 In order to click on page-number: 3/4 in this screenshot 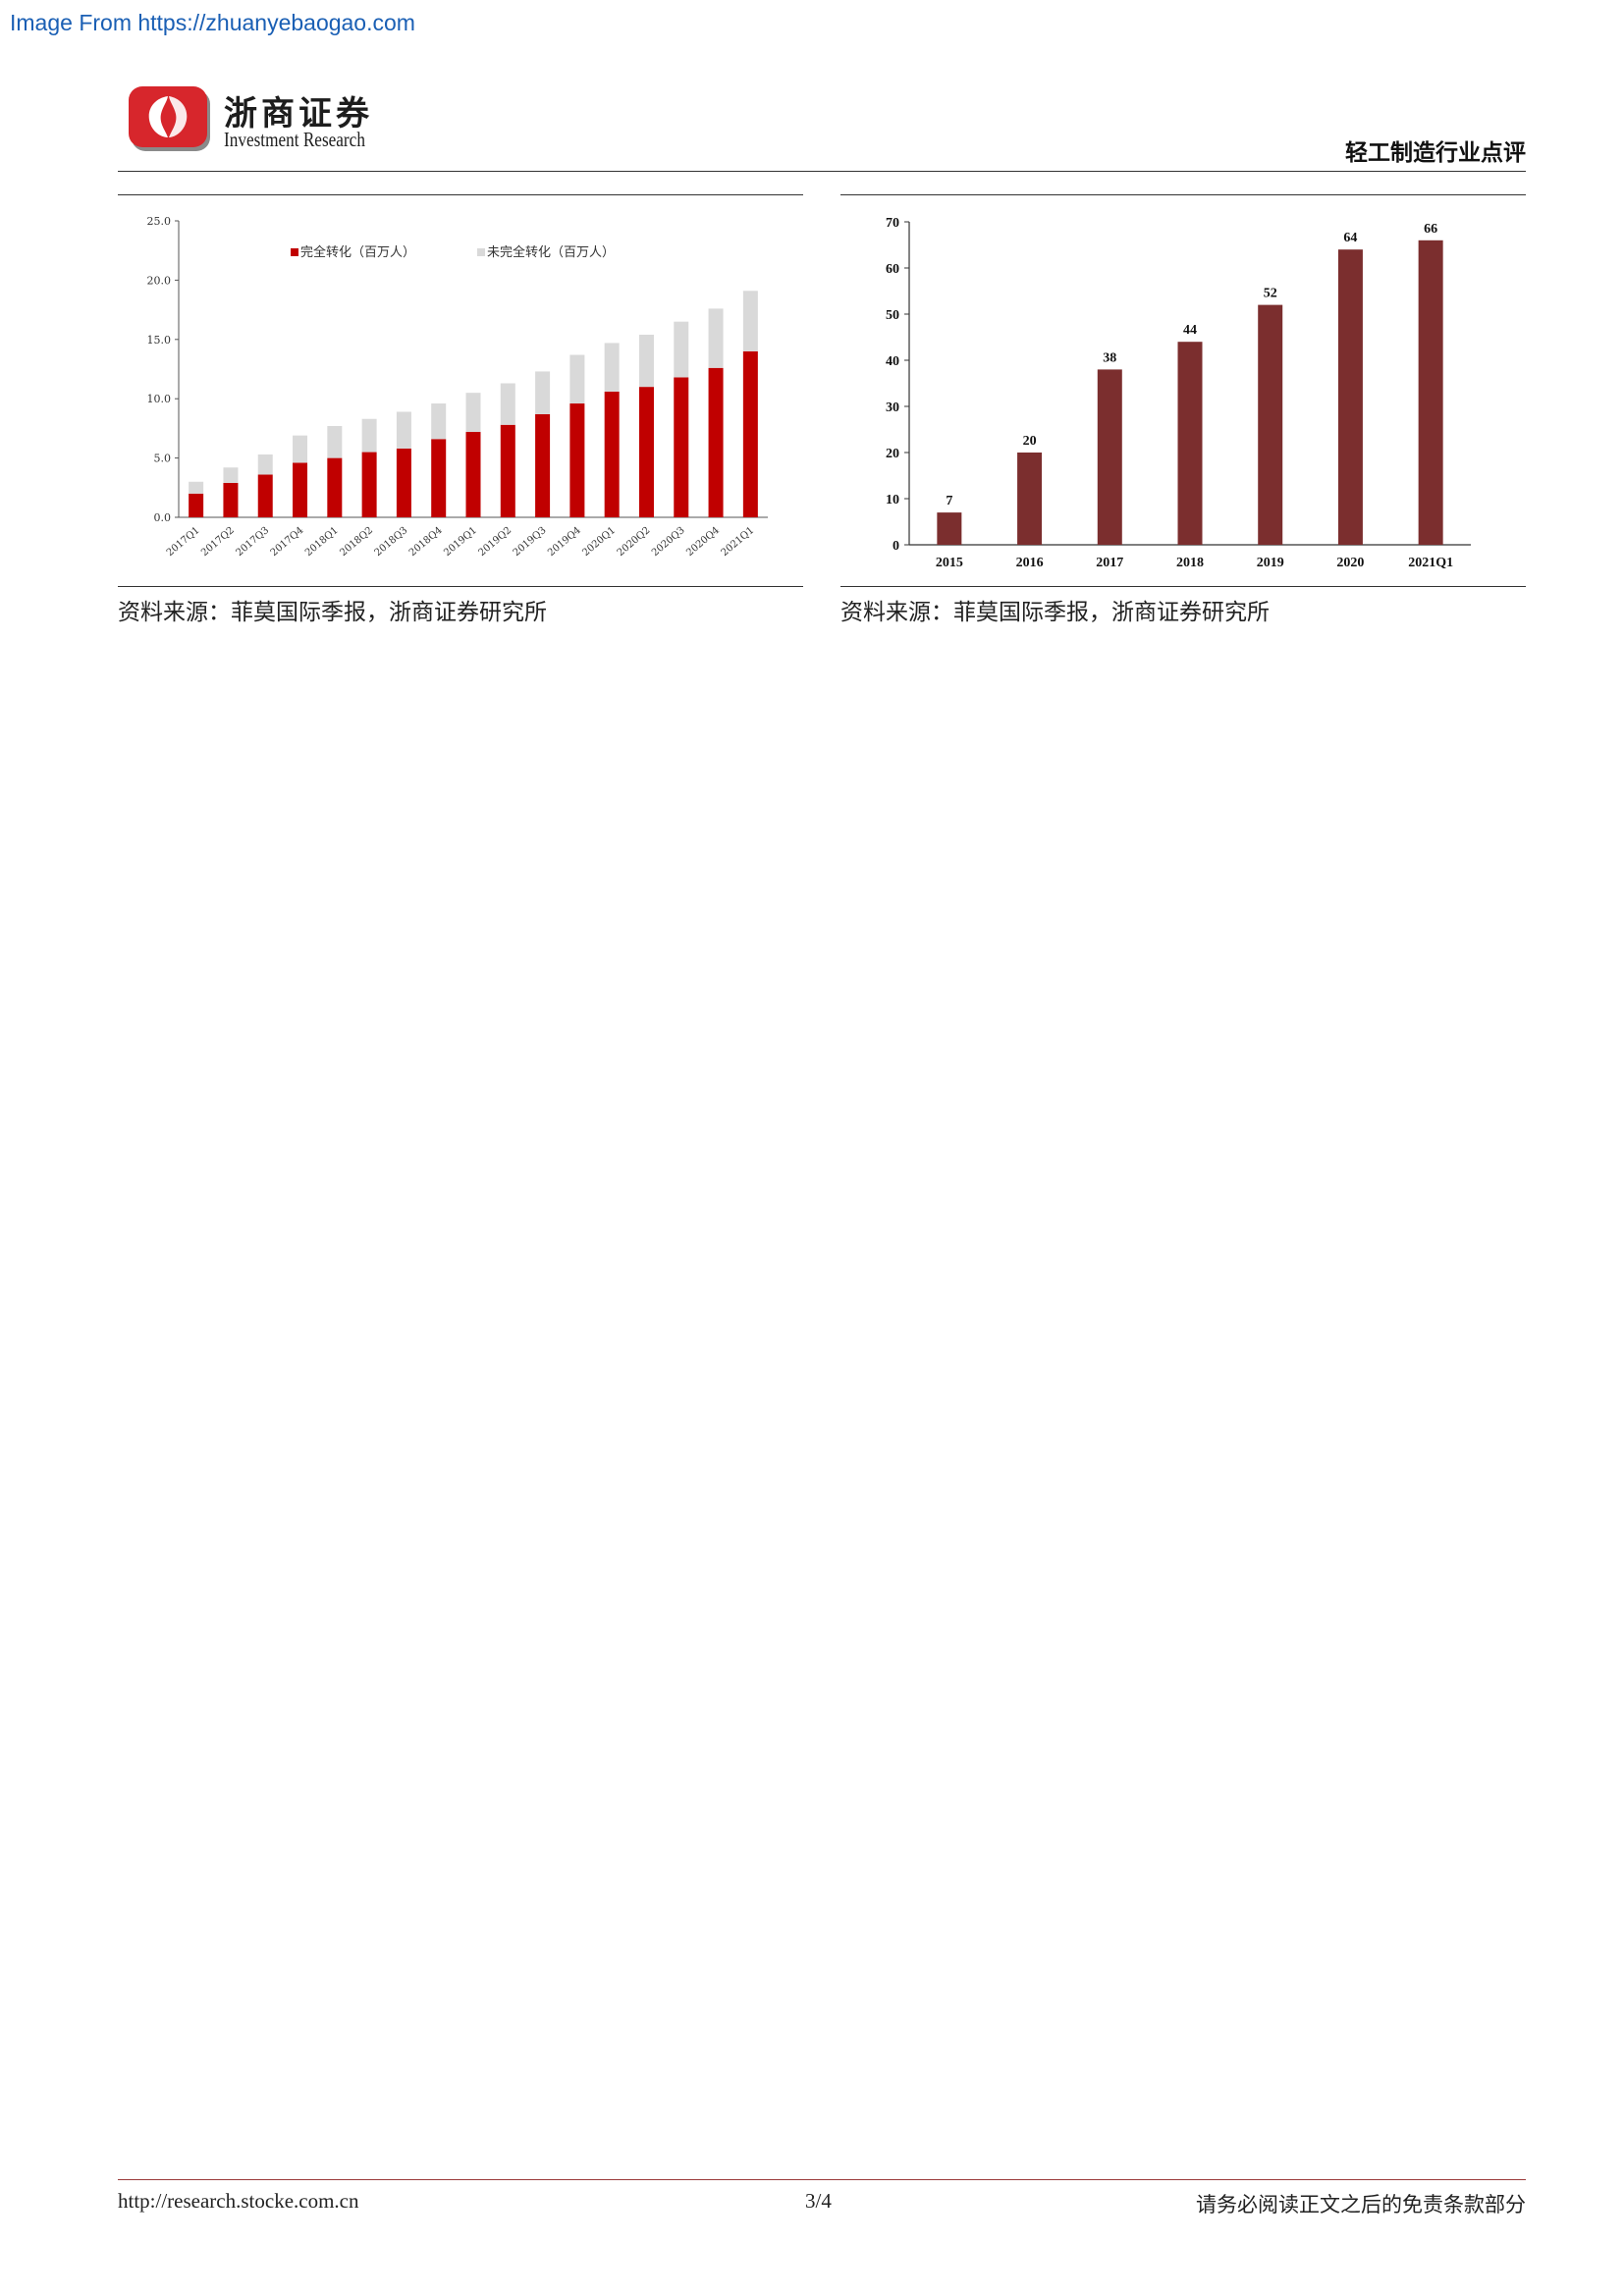, I will do `click(818, 2201)`.